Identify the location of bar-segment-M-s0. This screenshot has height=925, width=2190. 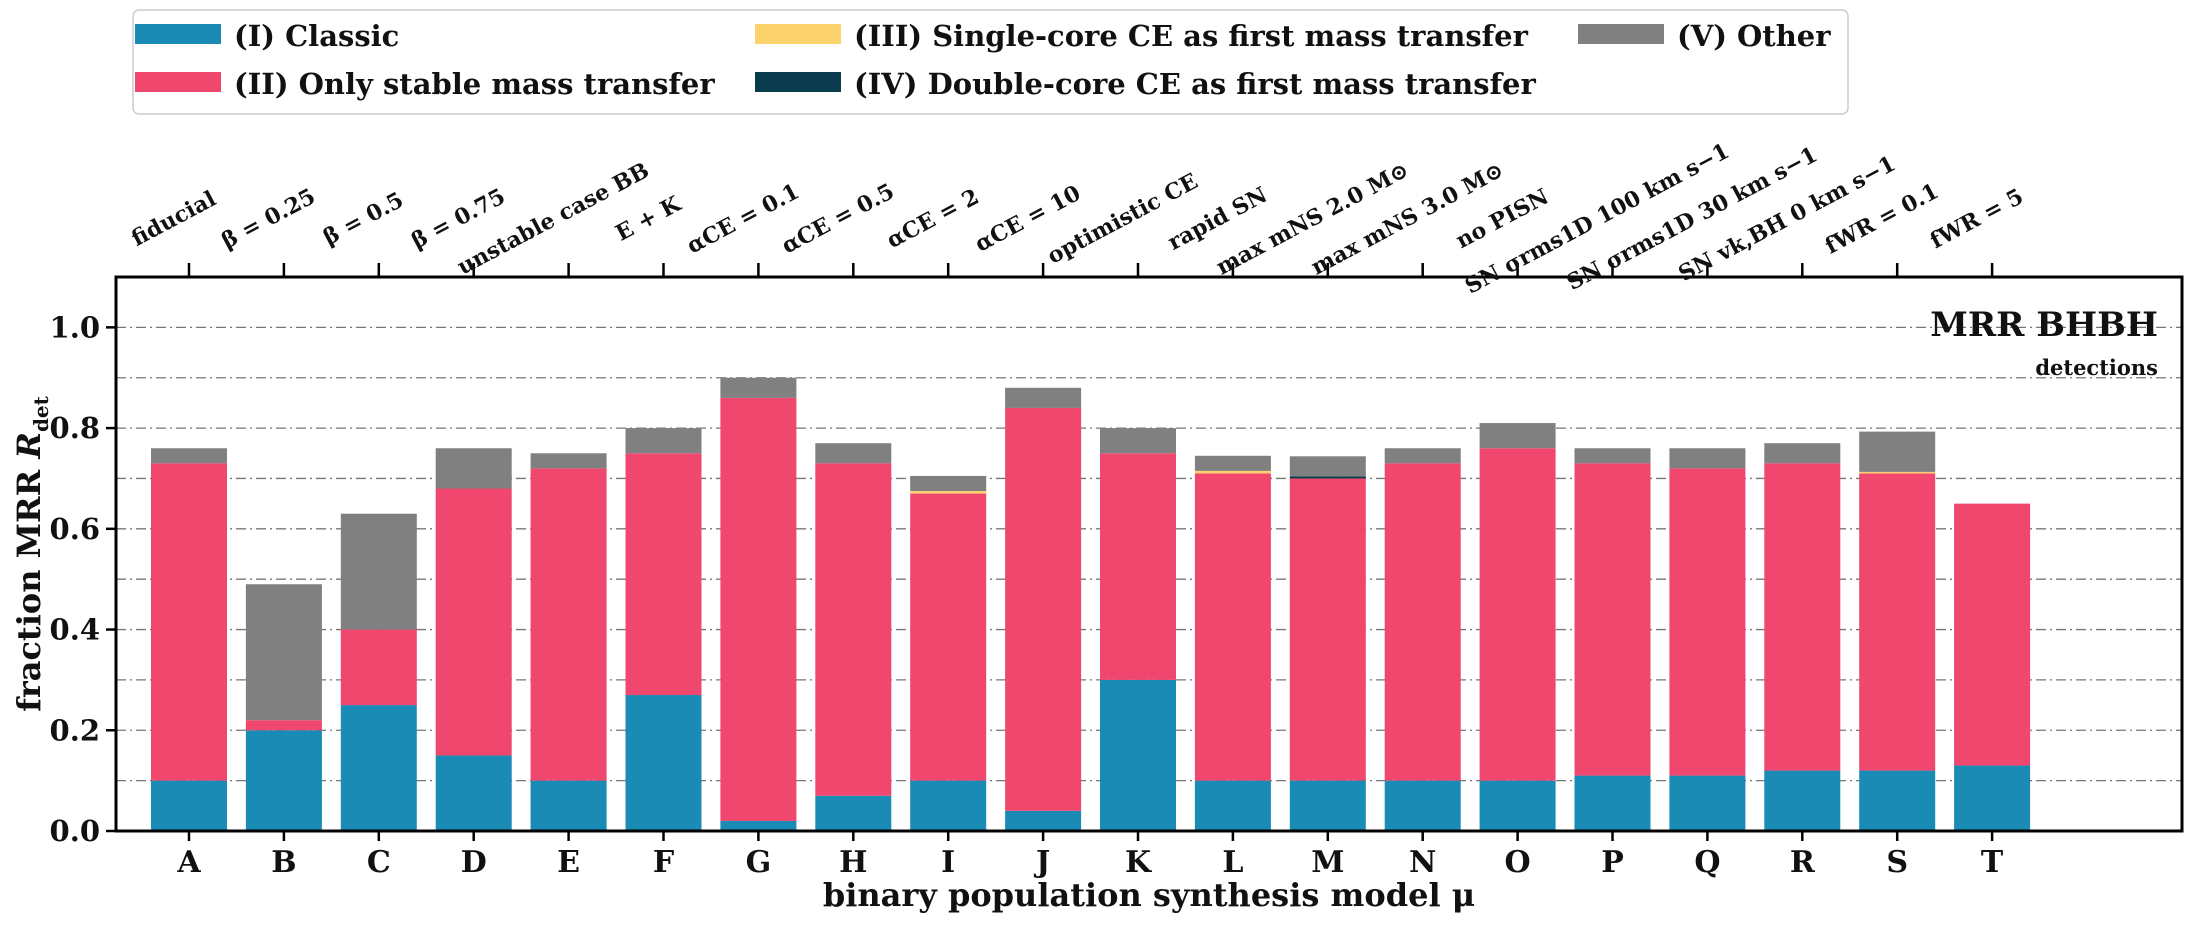
(1327, 805).